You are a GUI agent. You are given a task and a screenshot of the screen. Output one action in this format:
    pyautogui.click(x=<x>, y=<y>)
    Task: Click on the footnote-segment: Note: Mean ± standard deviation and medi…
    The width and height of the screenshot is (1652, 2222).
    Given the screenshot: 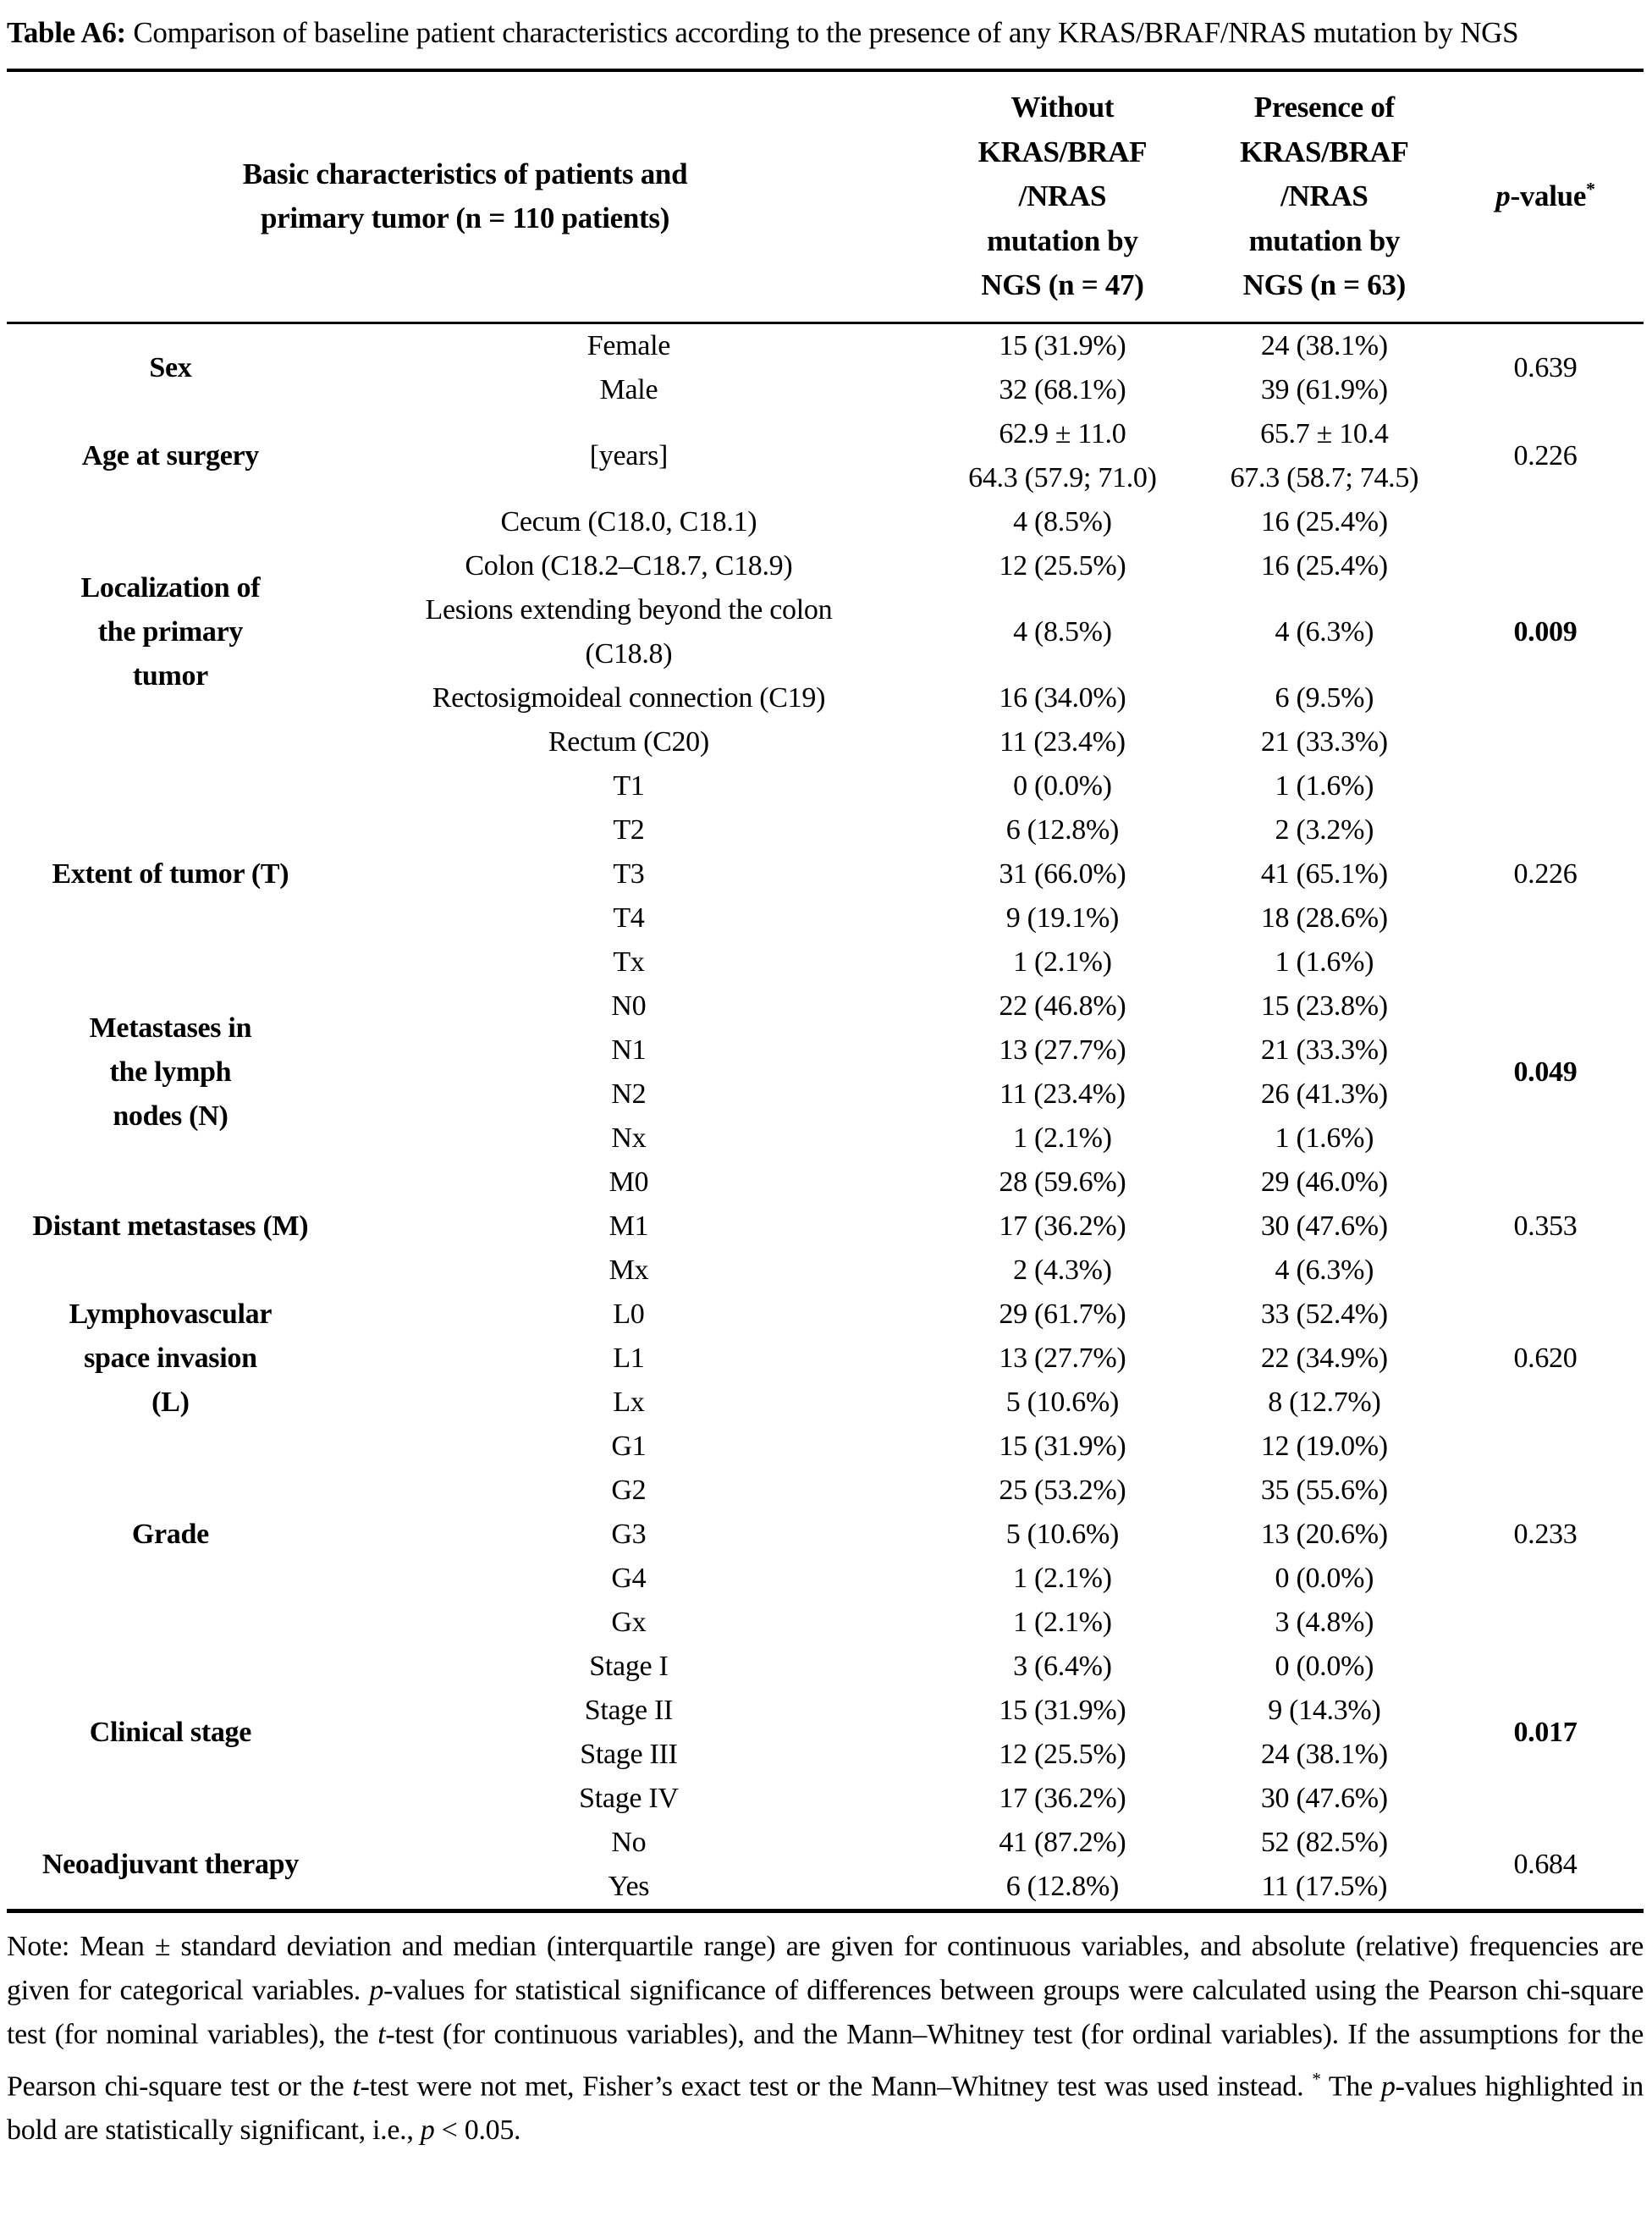 What is the action you would take?
    pyautogui.click(x=825, y=1968)
    